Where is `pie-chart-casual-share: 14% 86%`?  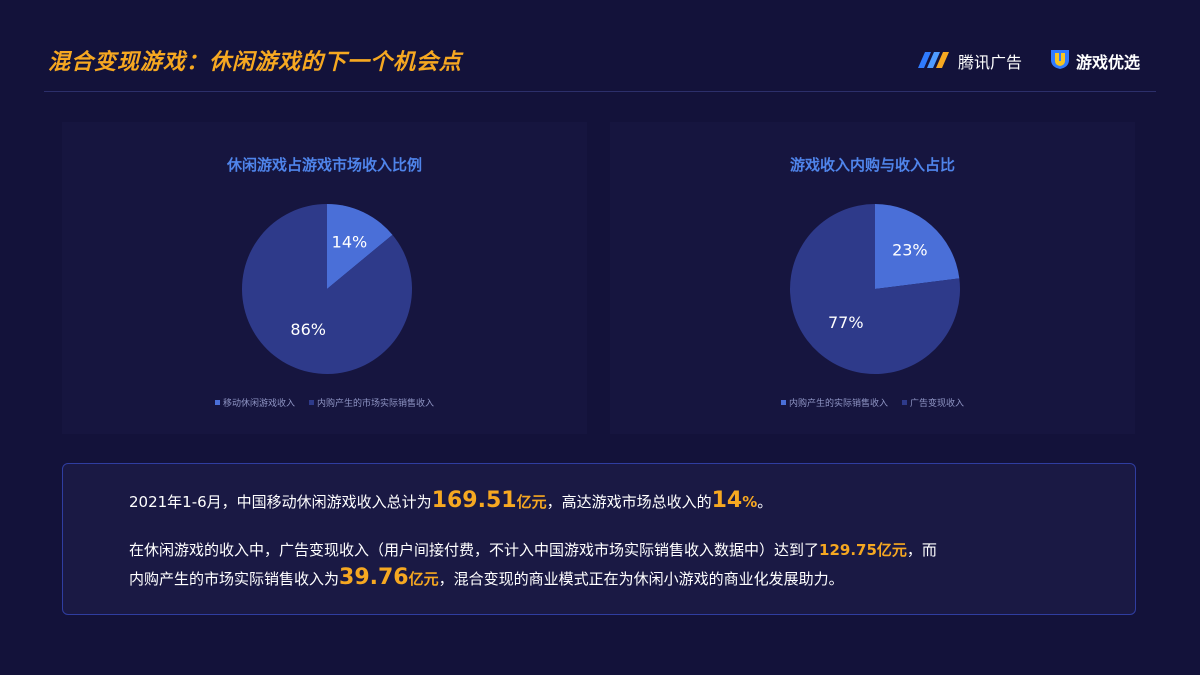
pie-chart-casual-share: 14% 86% is located at coordinates (326, 289).